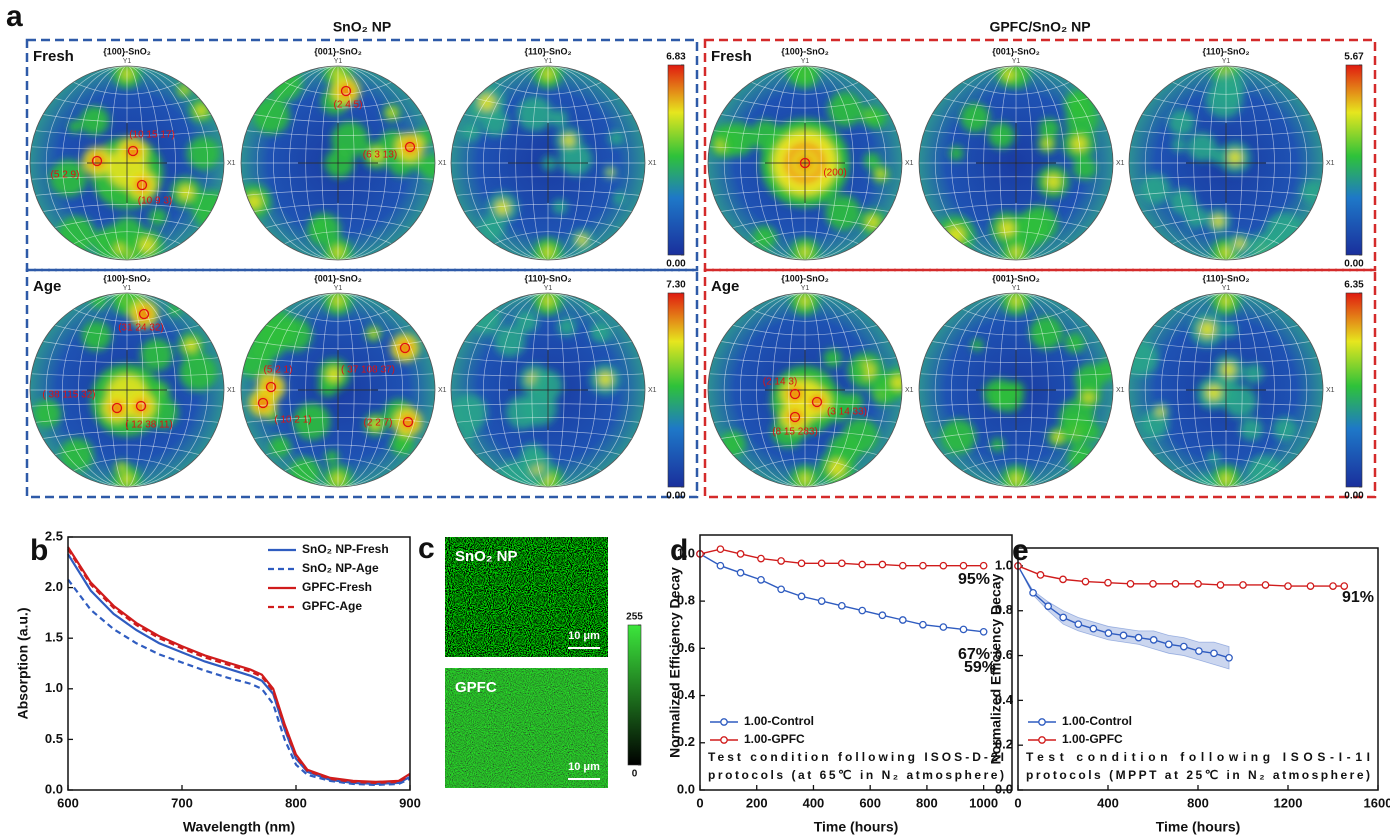 This screenshot has width=1390, height=836. Describe the element at coordinates (1181, 576) in the screenshot. I see `series-line` at that location.